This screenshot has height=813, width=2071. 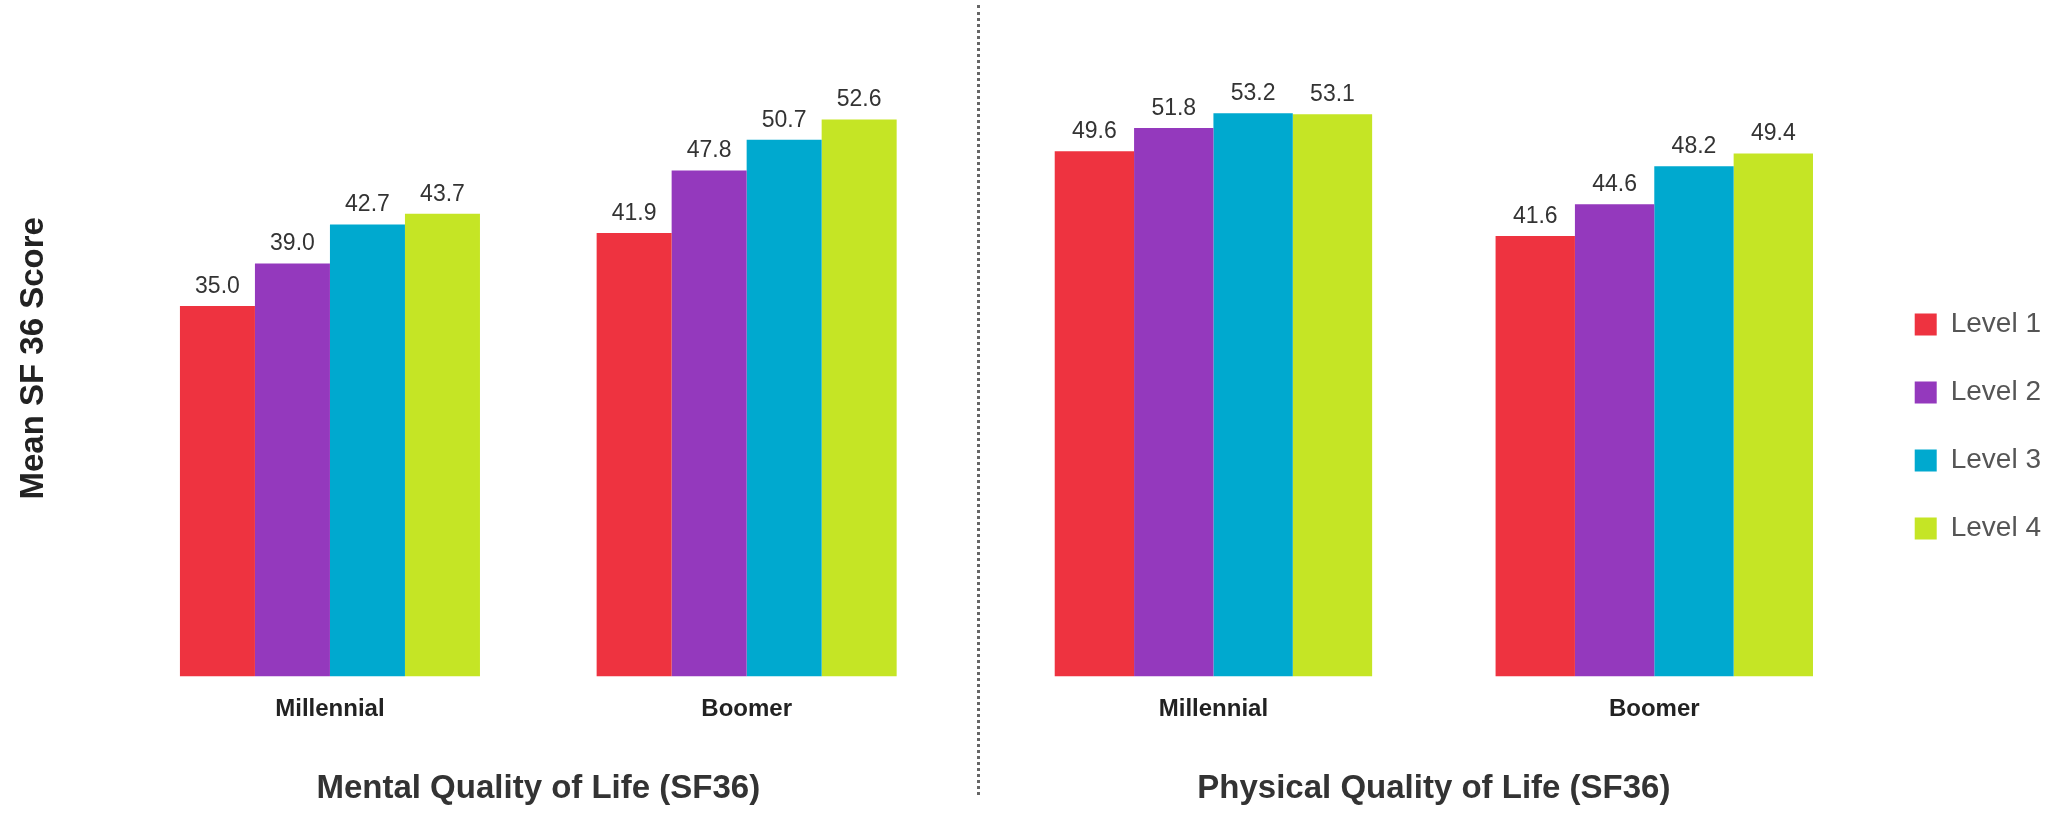 What do you see at coordinates (634, 211) in the screenshot?
I see `data-label: 41.9` at bounding box center [634, 211].